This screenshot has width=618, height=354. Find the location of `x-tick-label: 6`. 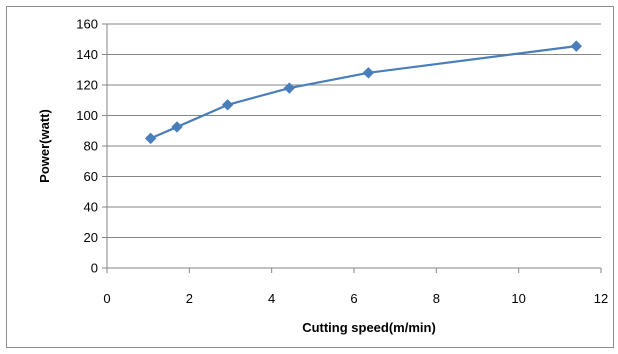

x-tick-label: 6 is located at coordinates (353, 298).